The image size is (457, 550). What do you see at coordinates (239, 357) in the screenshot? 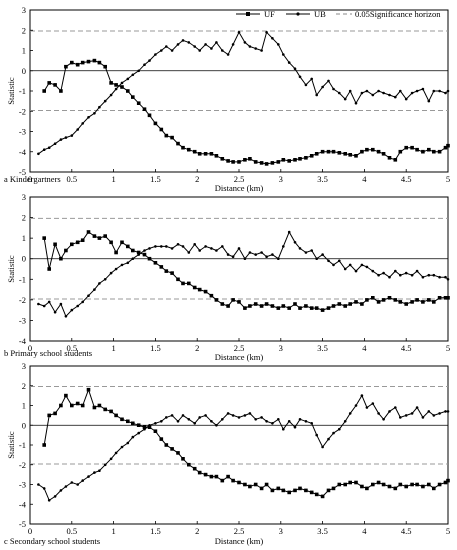
I see `x-axis-title-b: Distance (km)` at bounding box center [239, 357].